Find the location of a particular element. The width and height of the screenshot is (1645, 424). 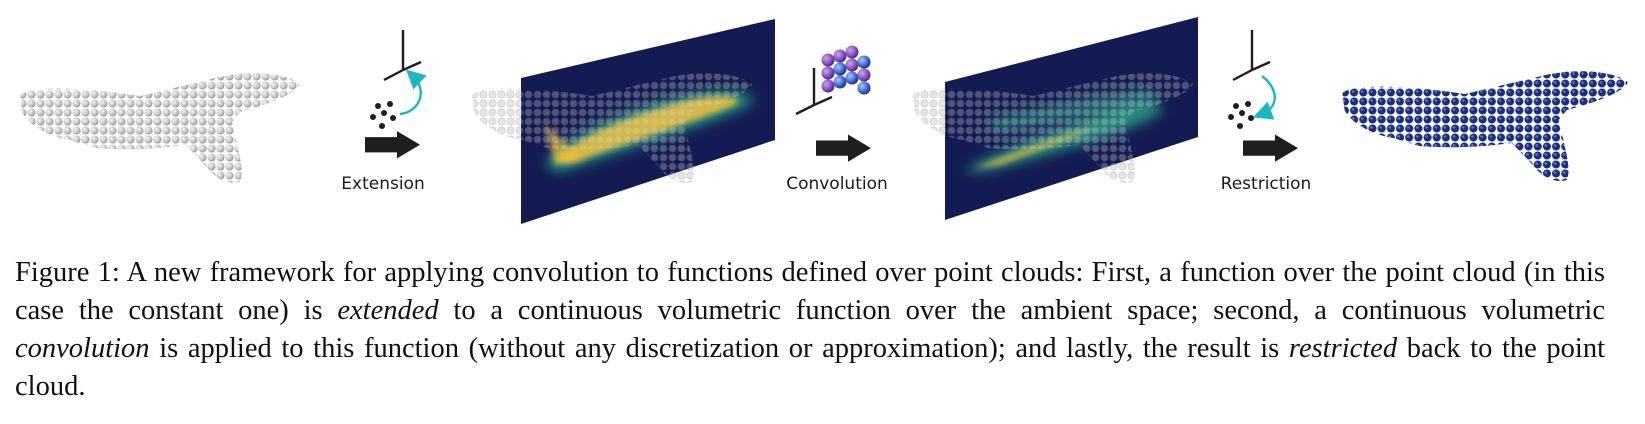

convolved-function-view is located at coordinates (1055, 118).